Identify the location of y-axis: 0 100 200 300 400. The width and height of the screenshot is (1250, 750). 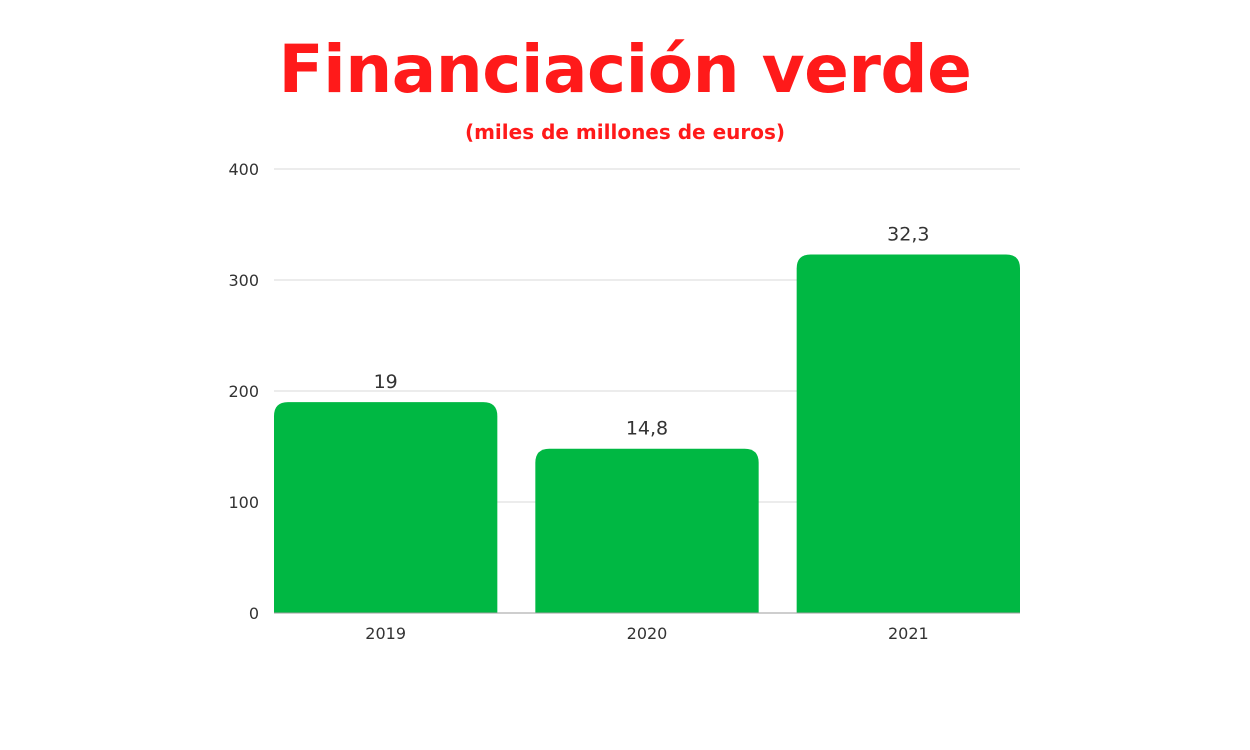
(243, 391).